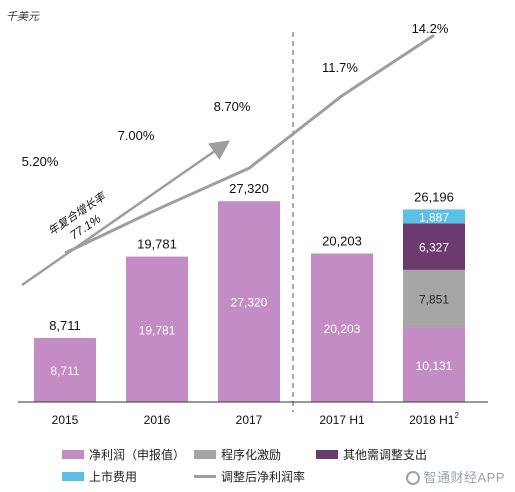 This screenshot has width=515, height=492. I want to click on legend-item-programmatic-incentive: 程序化激励, so click(237, 454).